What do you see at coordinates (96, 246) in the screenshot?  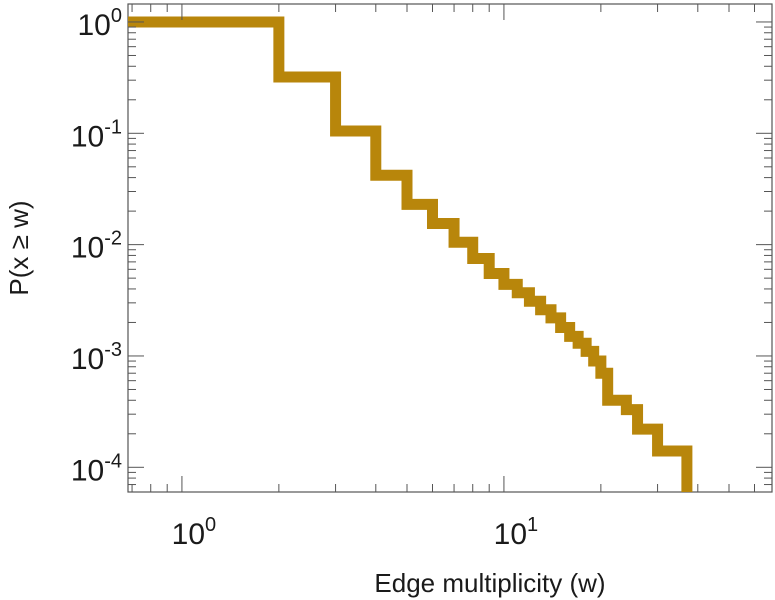 I see `y-tick-label: 10⁻²` at bounding box center [96, 246].